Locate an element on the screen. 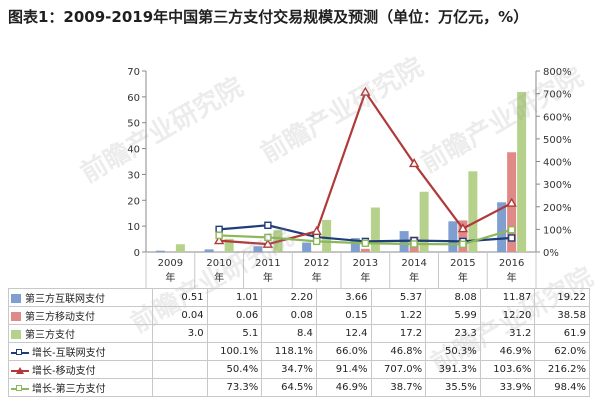  category-label: 2016 is located at coordinates (511, 263).